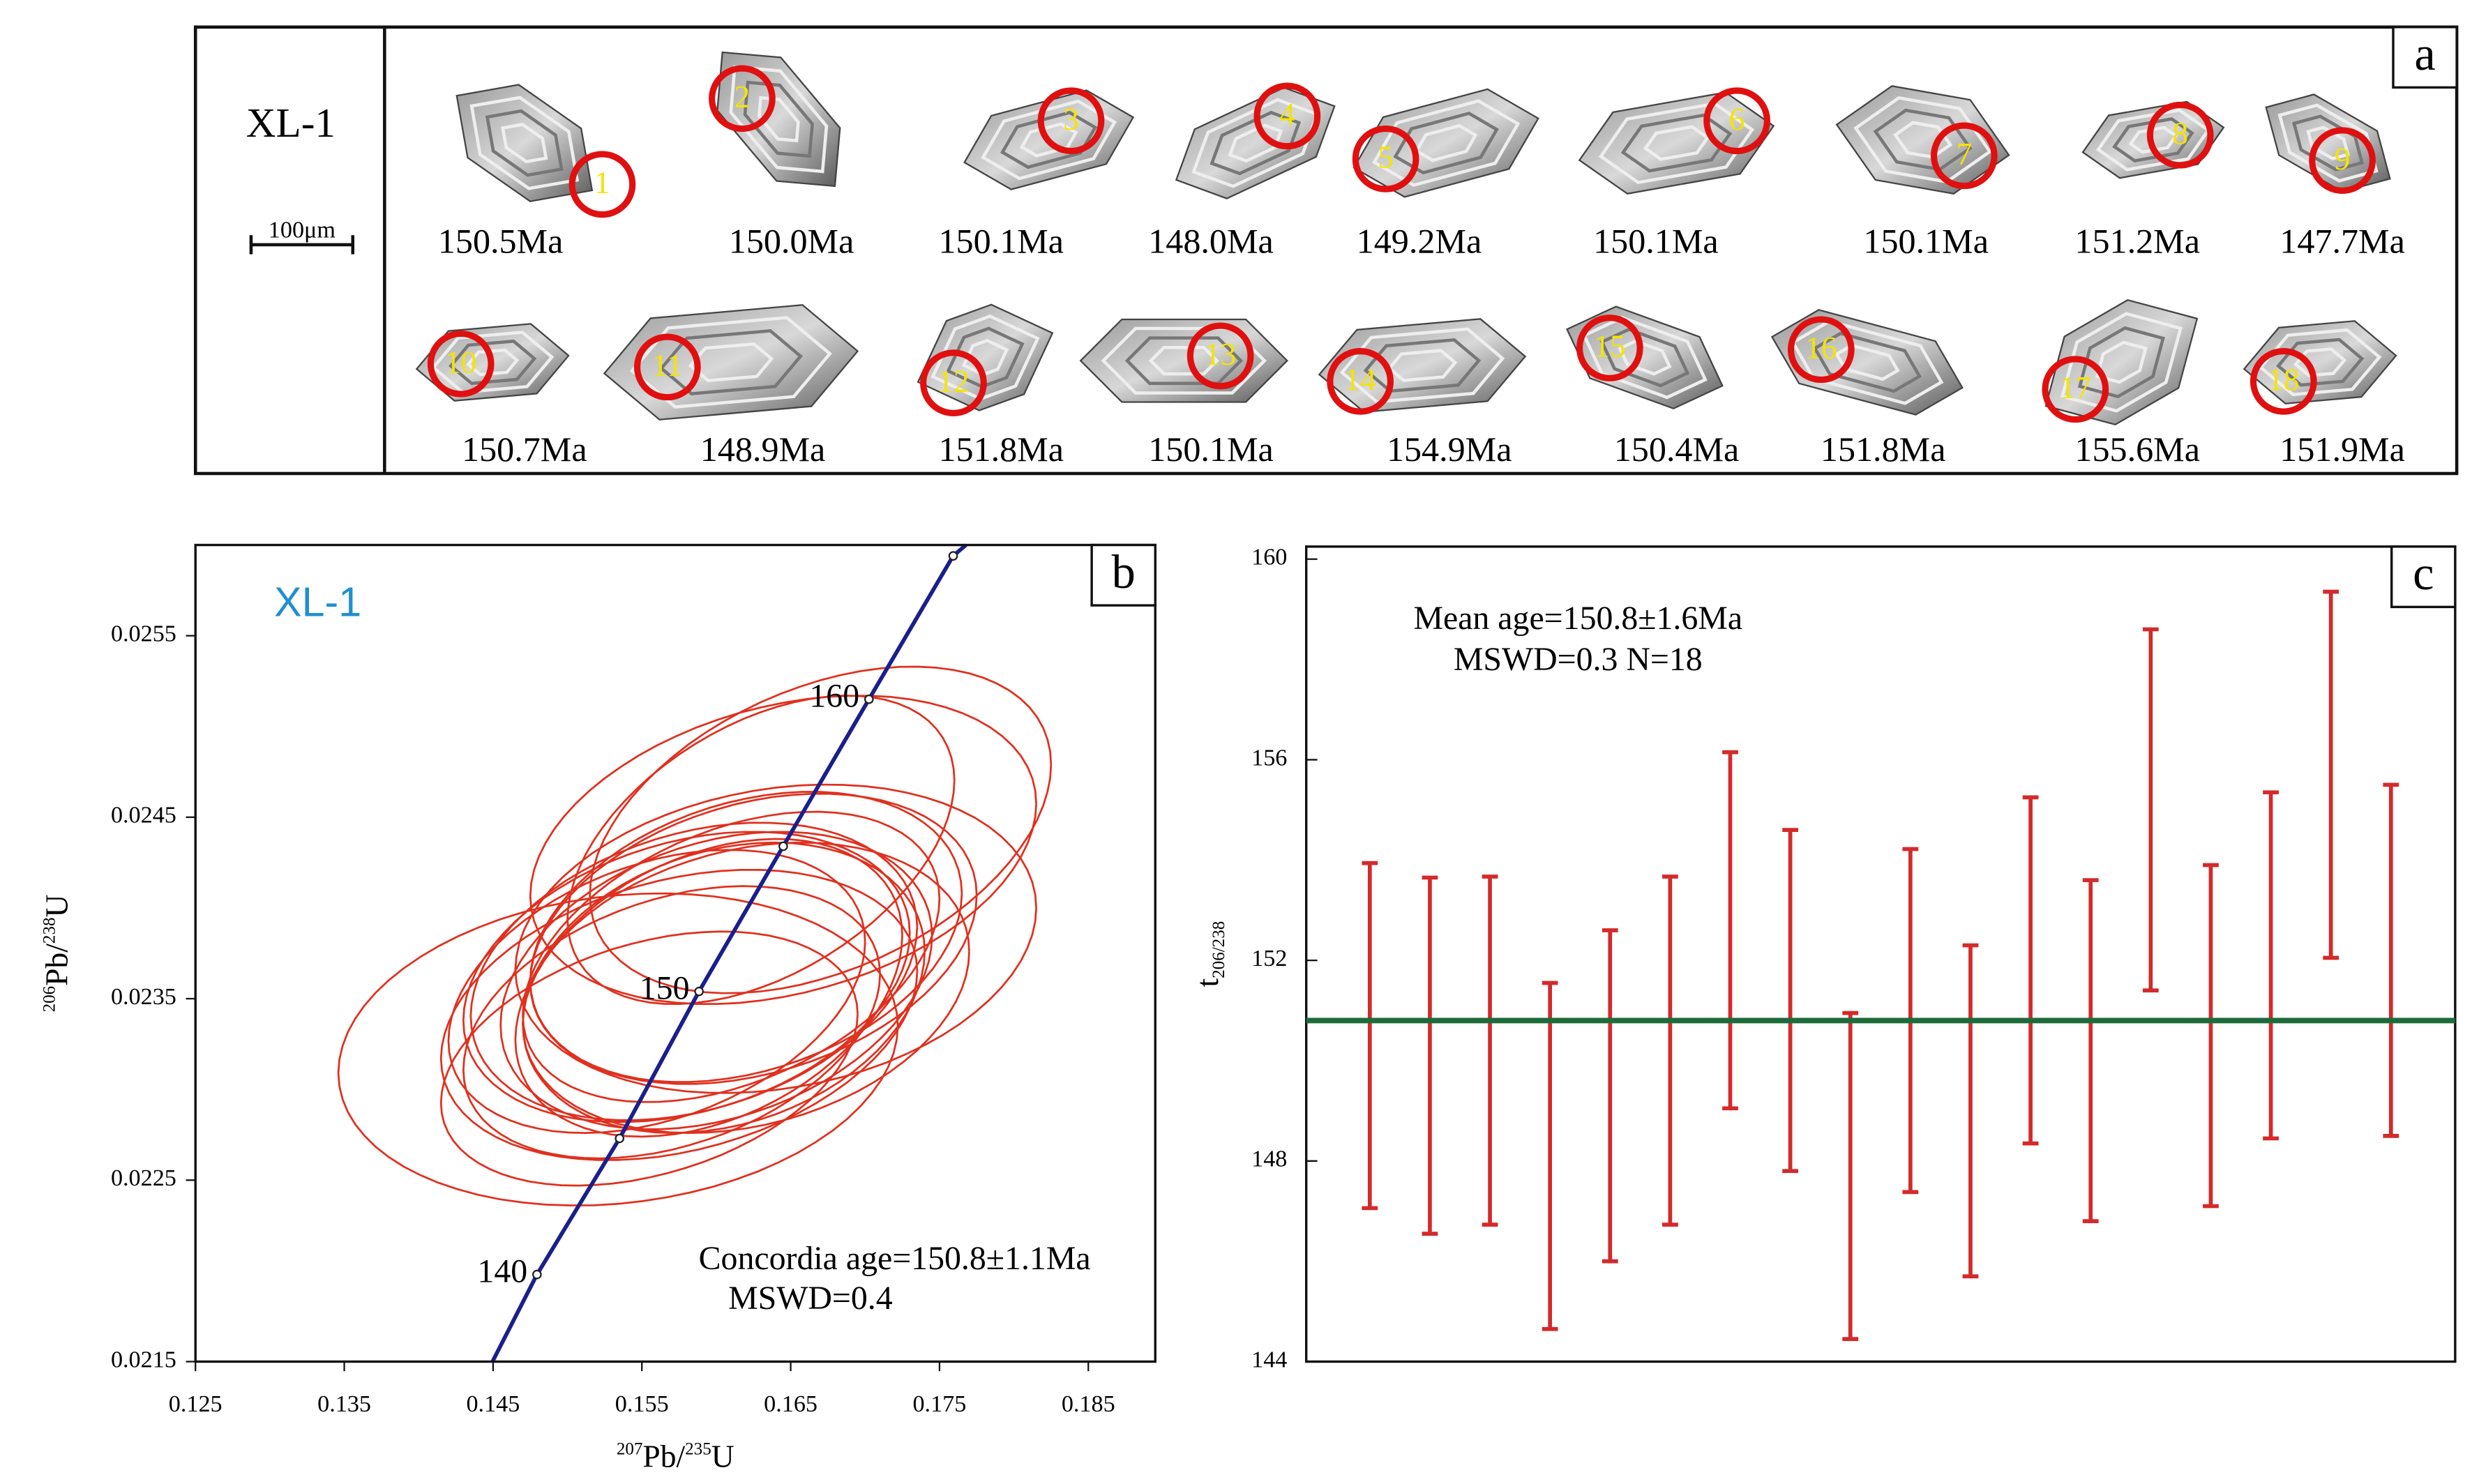  I want to click on age-label: 140, so click(502, 1271).